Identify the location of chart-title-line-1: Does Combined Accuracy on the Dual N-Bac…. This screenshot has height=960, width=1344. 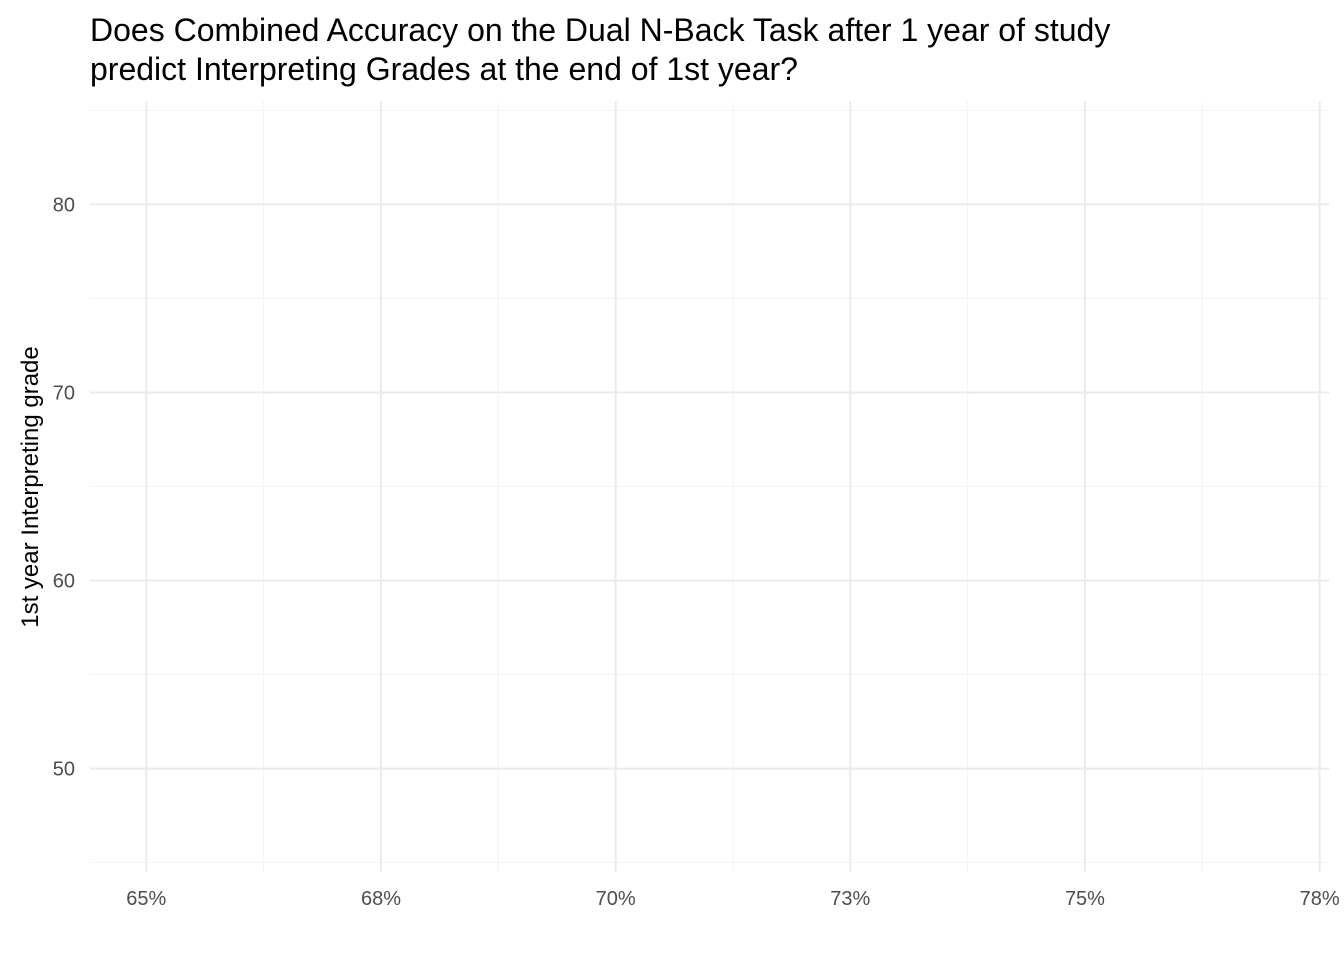
(600, 30).